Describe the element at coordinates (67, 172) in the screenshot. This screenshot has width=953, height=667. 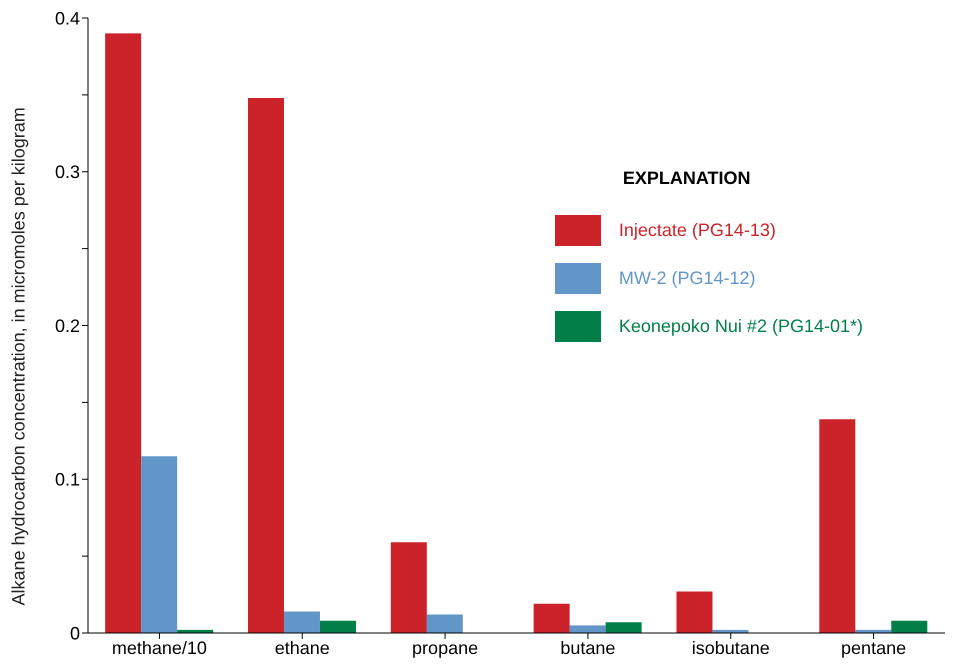
I see `y-tick-label: 0.3` at that location.